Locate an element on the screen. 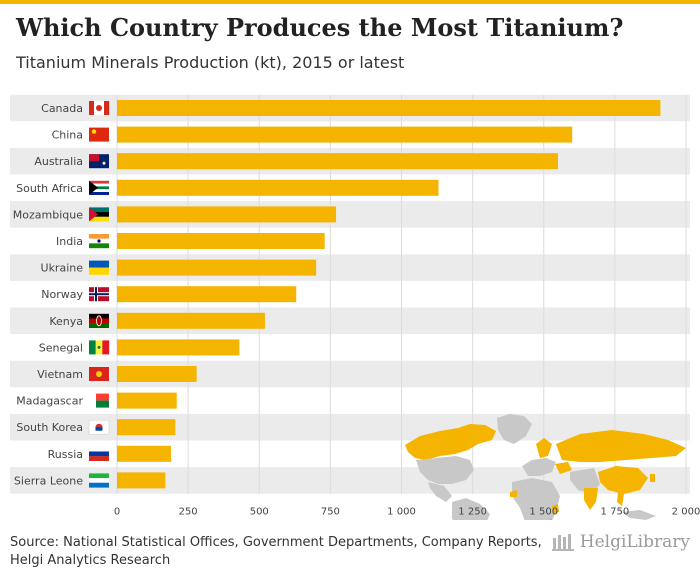  map-russia is located at coordinates (621, 446).